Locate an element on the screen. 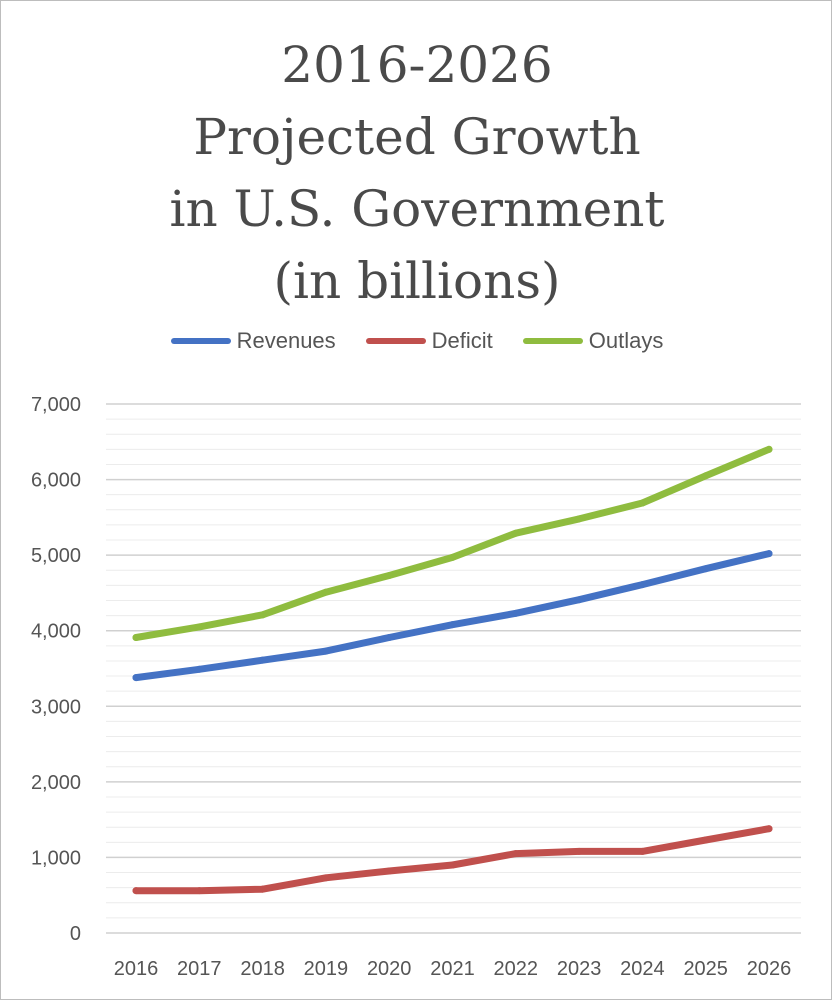  legend-label-deficit: Deficit is located at coordinates (462, 340).